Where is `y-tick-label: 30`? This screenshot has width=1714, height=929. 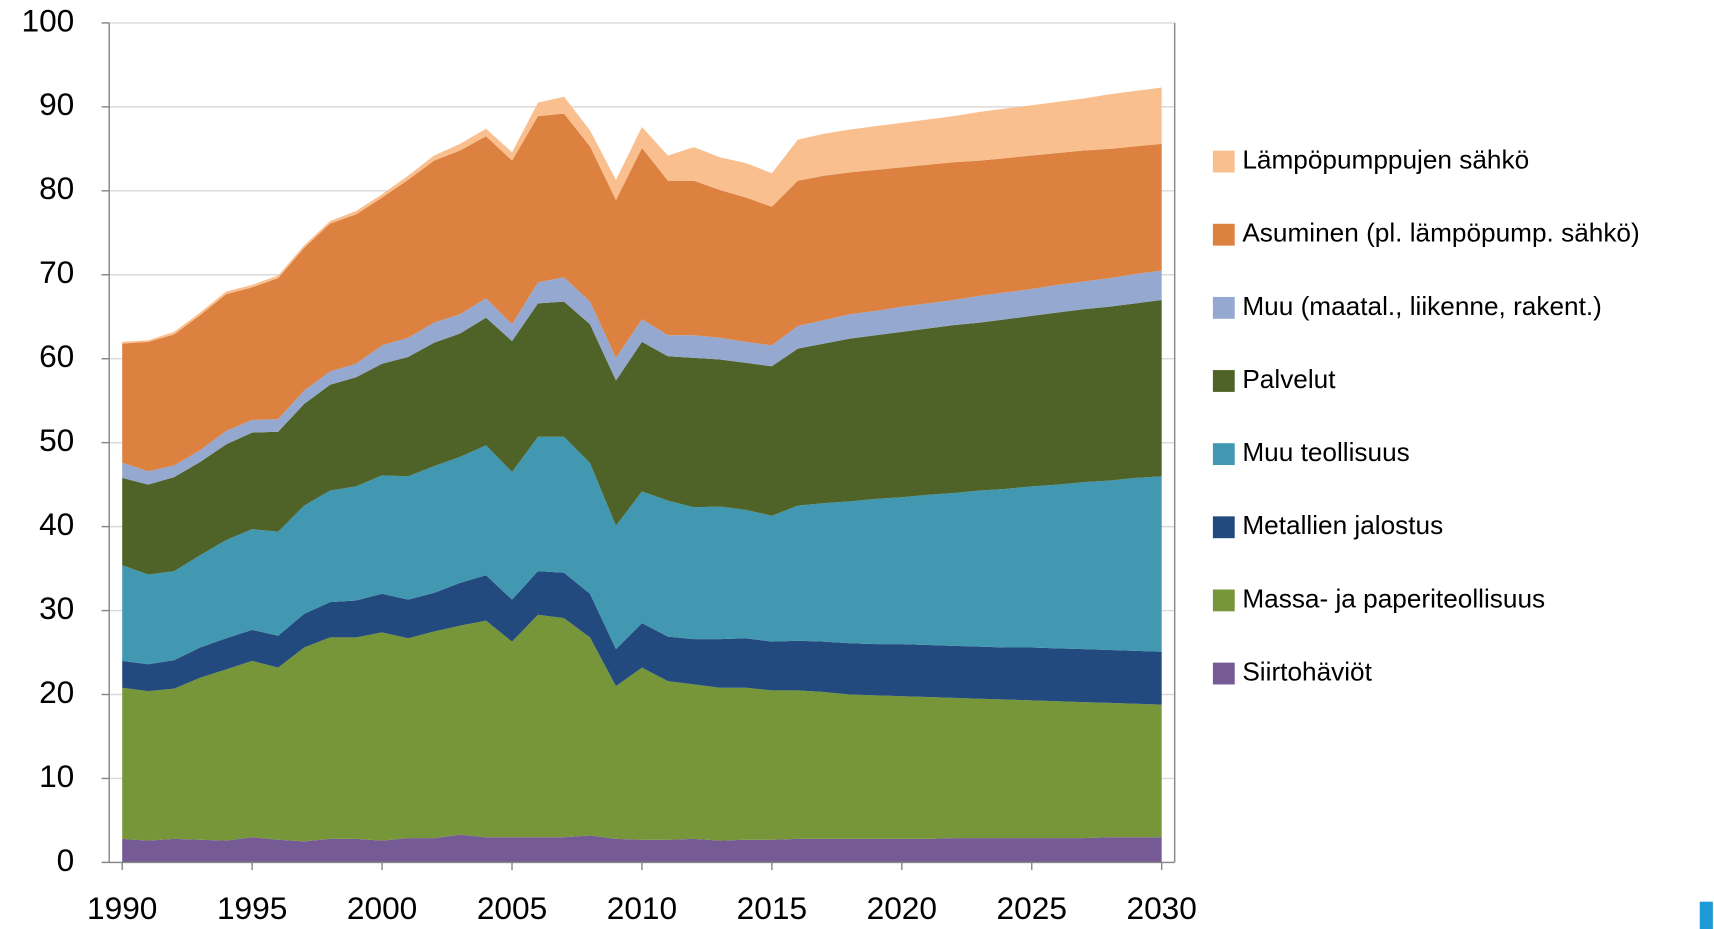 y-tick-label: 30 is located at coordinates (56, 608).